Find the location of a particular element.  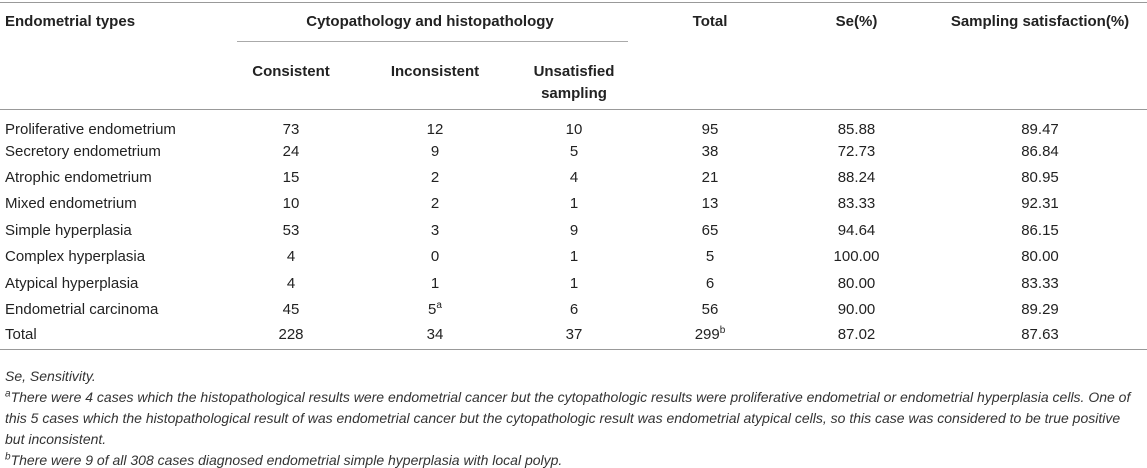

table-cell: 88.24 is located at coordinates (856, 178).